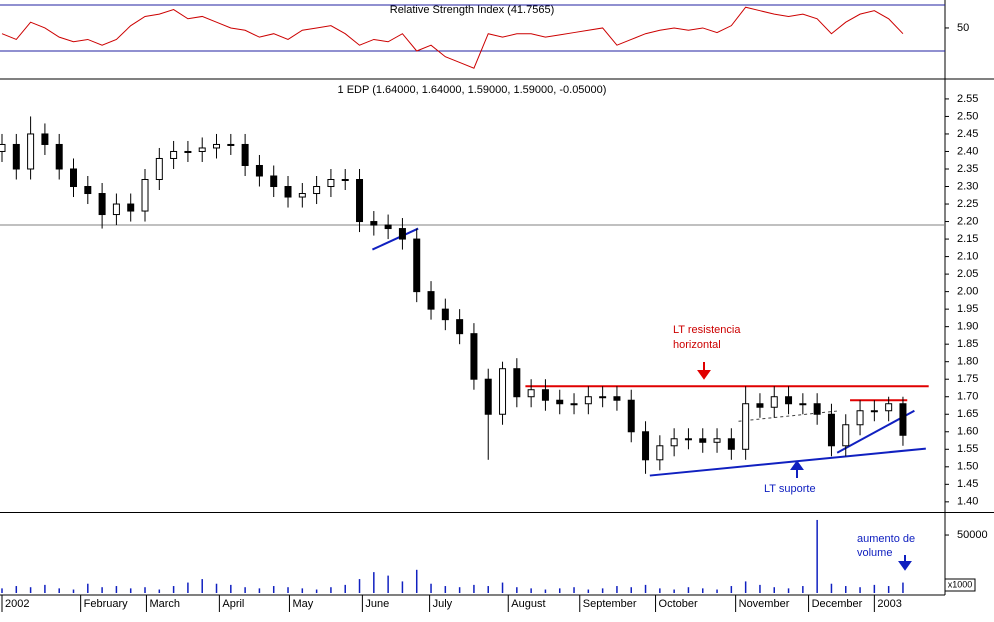 This screenshot has width=994, height=622. What do you see at coordinates (967, 309) in the screenshot?
I see `y-tick-label: 1.95` at bounding box center [967, 309].